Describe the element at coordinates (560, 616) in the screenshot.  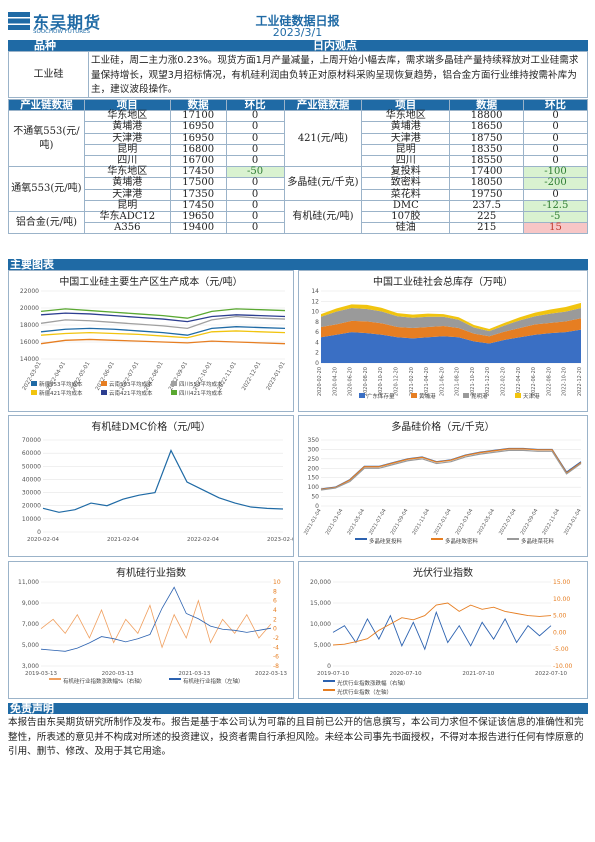
I see `tick-label: 5.00` at that location.